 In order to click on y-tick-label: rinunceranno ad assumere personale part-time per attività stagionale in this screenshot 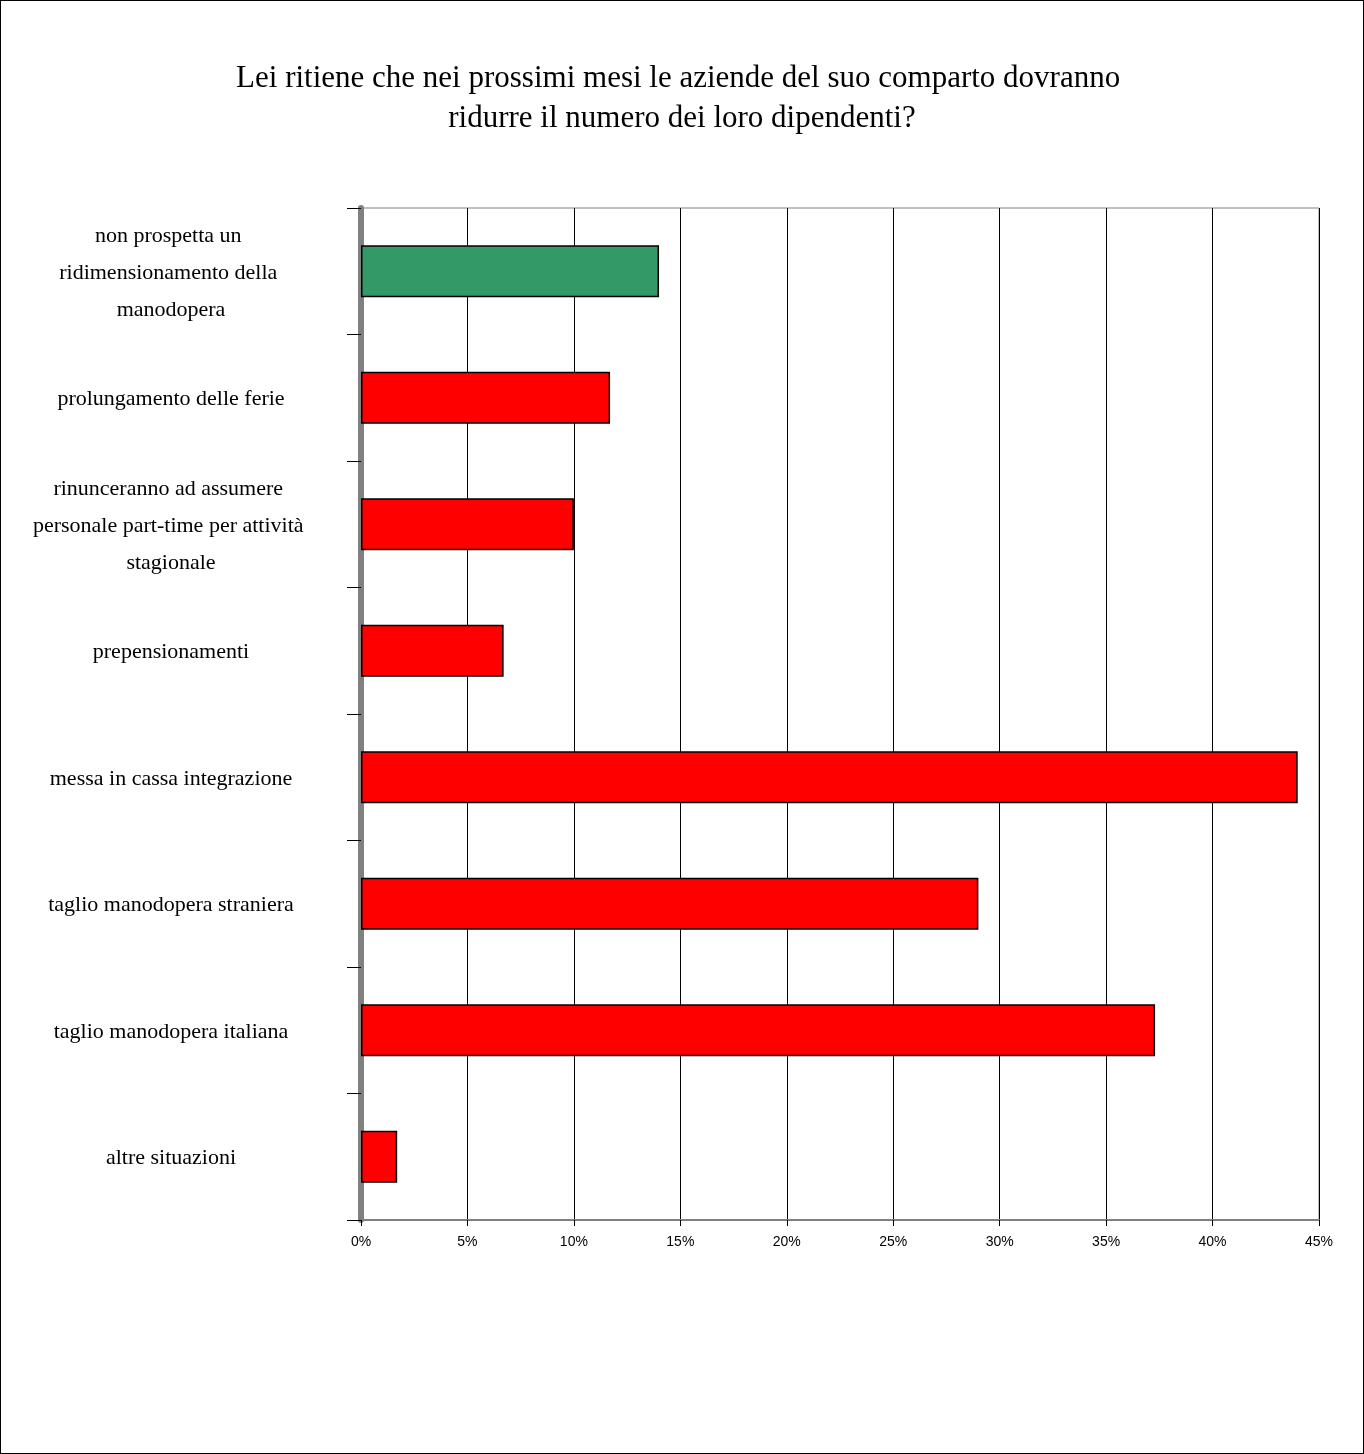, I will do `click(171, 524)`.